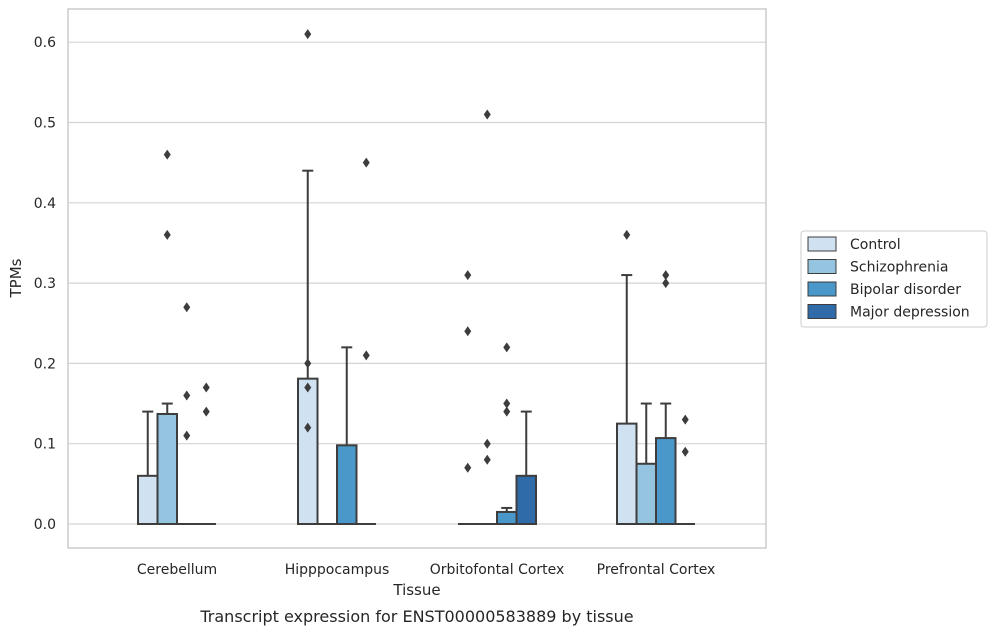 Image resolution: width=997 pixels, height=634 pixels. What do you see at coordinates (45, 124) in the screenshot?
I see `y-tick-label: 0.5` at bounding box center [45, 124].